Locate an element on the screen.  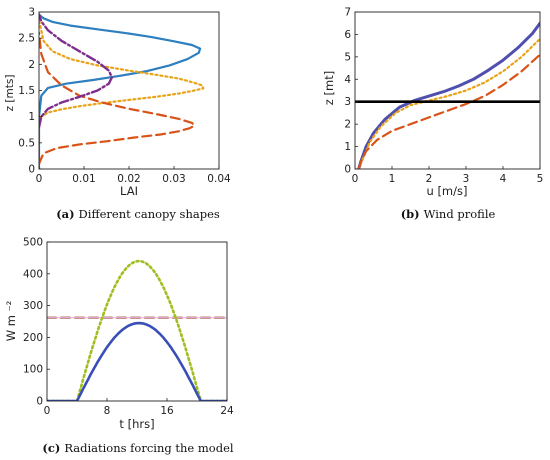
y-tick-label: 5 is located at coordinates (347, 57).